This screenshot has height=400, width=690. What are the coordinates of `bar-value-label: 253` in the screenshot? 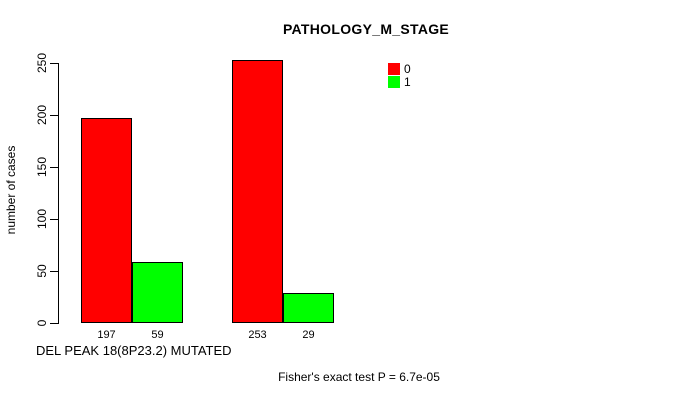 It's located at (257, 335).